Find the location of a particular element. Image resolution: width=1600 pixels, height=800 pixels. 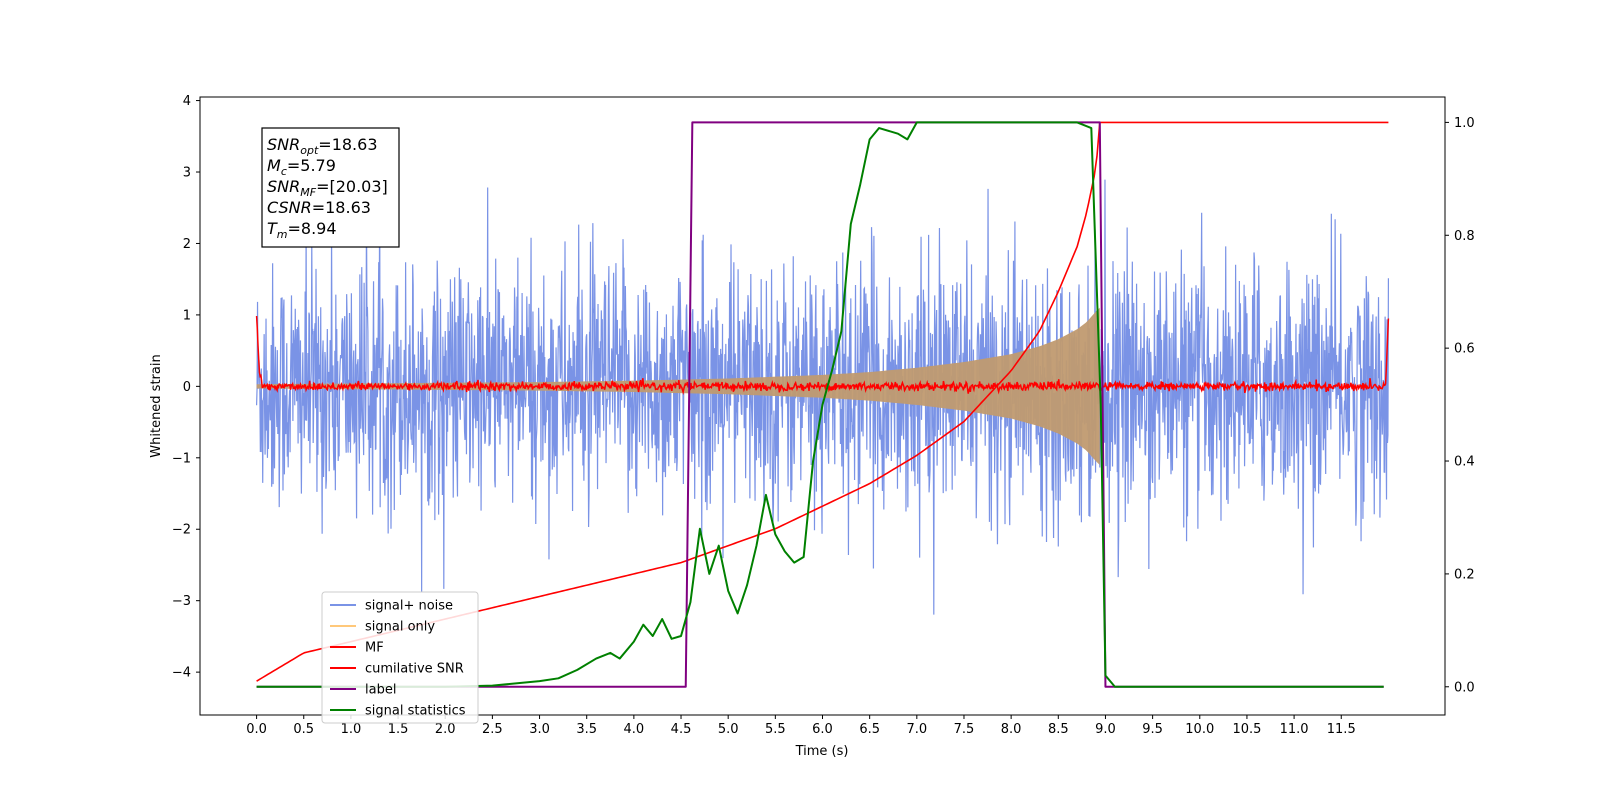

x-tick-label: 8.0 is located at coordinates (1011, 729).